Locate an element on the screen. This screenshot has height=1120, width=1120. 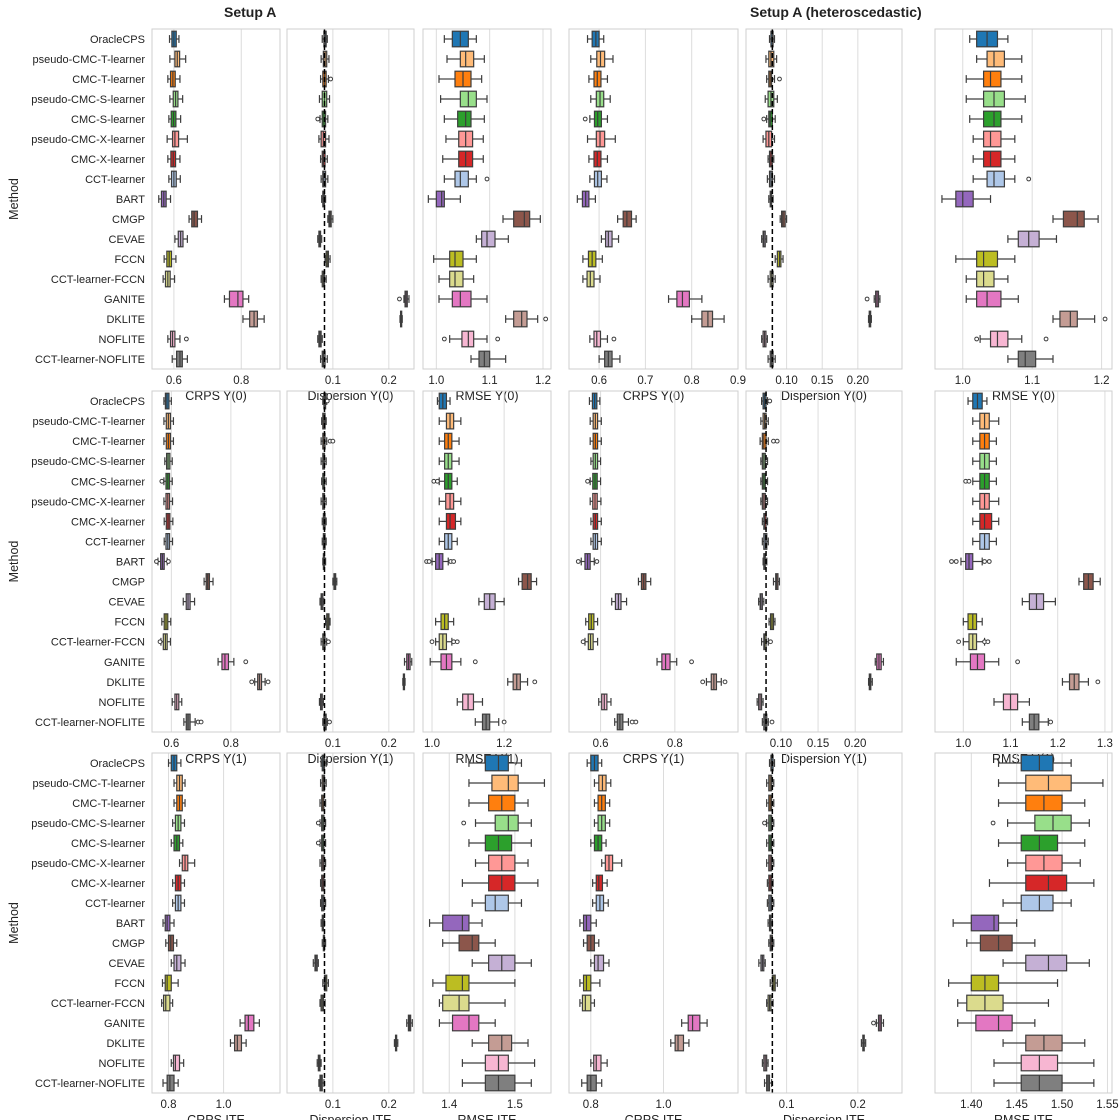
y-tick-label: pseudo-CMC-X-learner is located at coordinates (88, 140).